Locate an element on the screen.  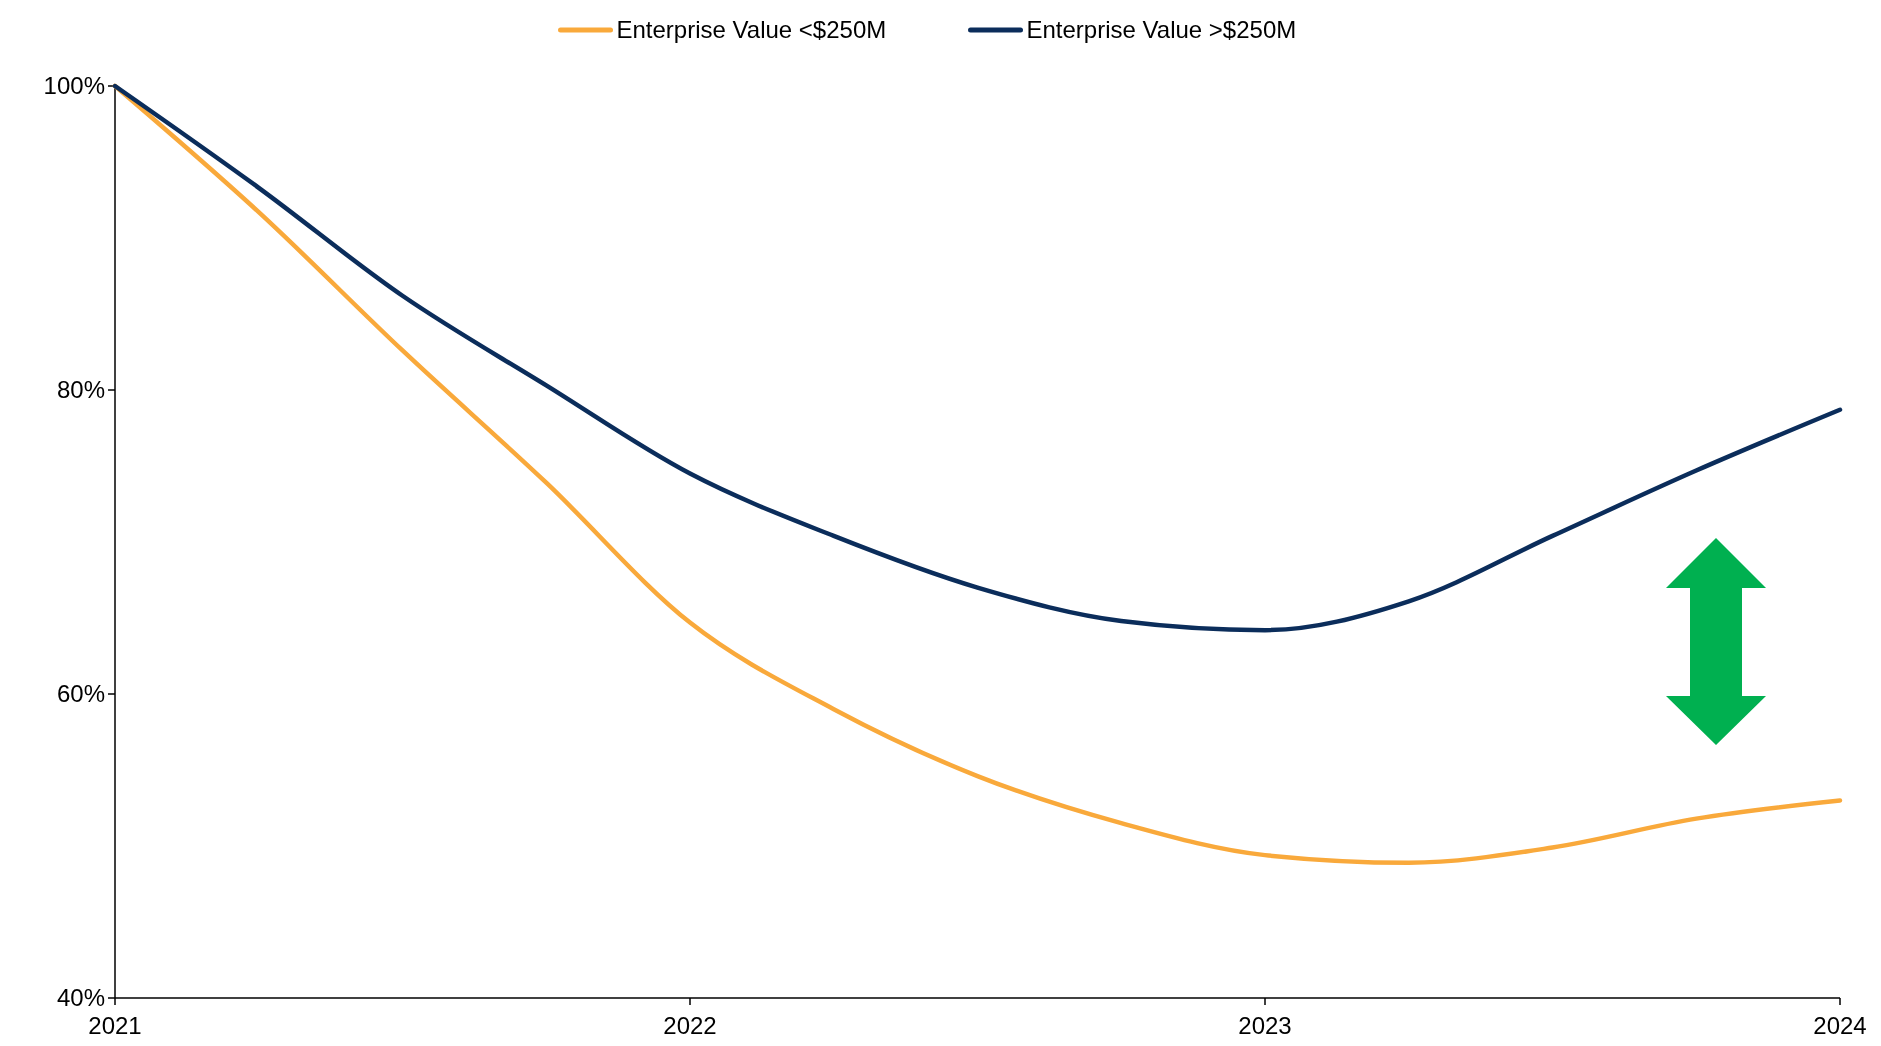
y-tick-label: 100% is located at coordinates (74, 86).